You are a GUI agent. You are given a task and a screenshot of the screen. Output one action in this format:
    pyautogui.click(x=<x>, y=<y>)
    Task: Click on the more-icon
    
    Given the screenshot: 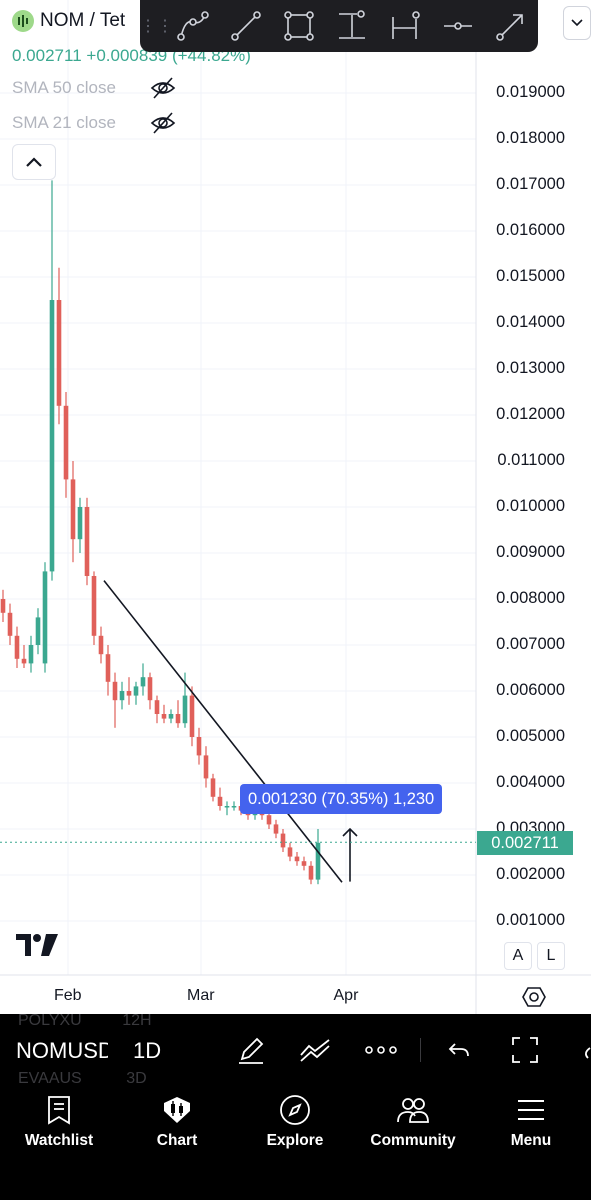 What is the action you would take?
    pyautogui.click(x=381, y=1050)
    